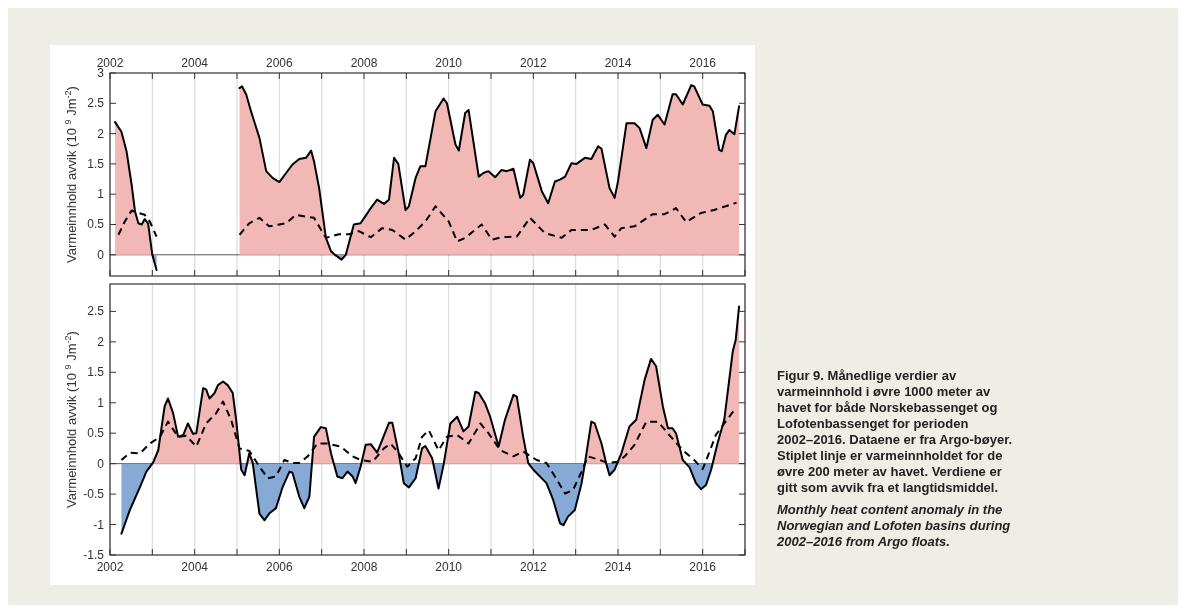 The width and height of the screenshot is (1186, 613). Describe the element at coordinates (533, 567) in the screenshot. I see `x-tick-label: 2012` at that location.